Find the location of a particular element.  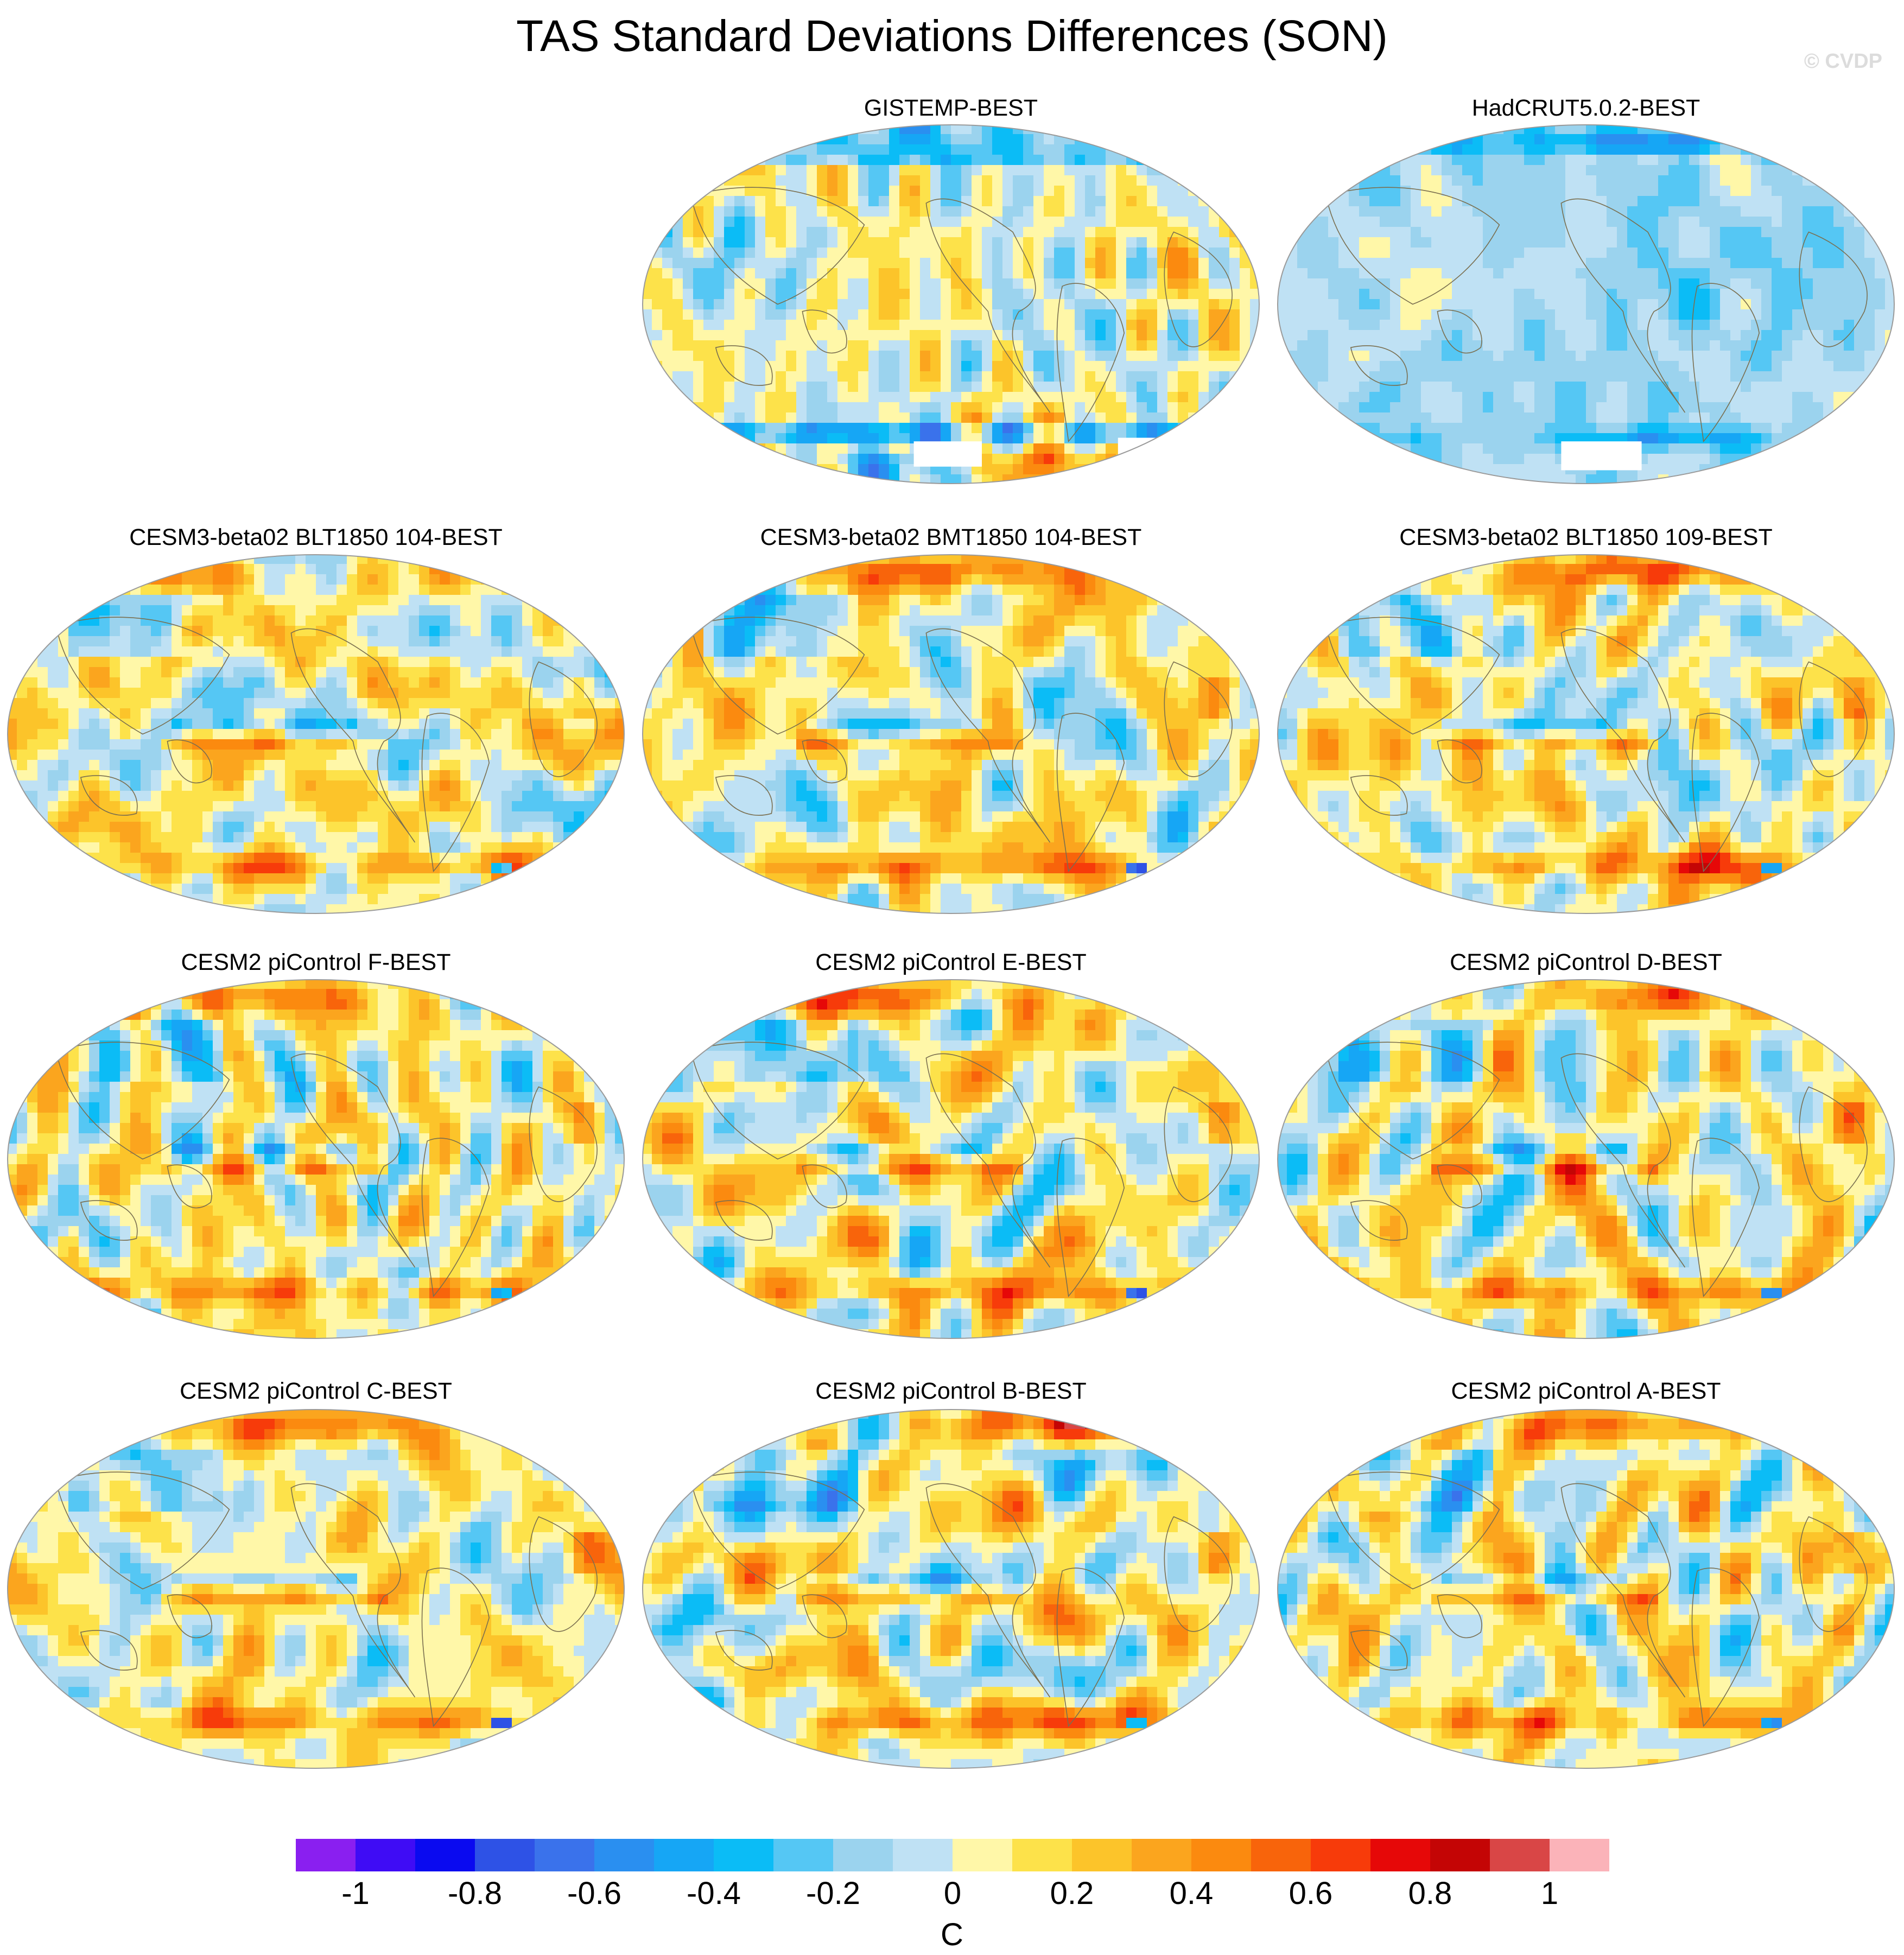

colorbar-tick-label: -0.2 is located at coordinates (833, 1894).